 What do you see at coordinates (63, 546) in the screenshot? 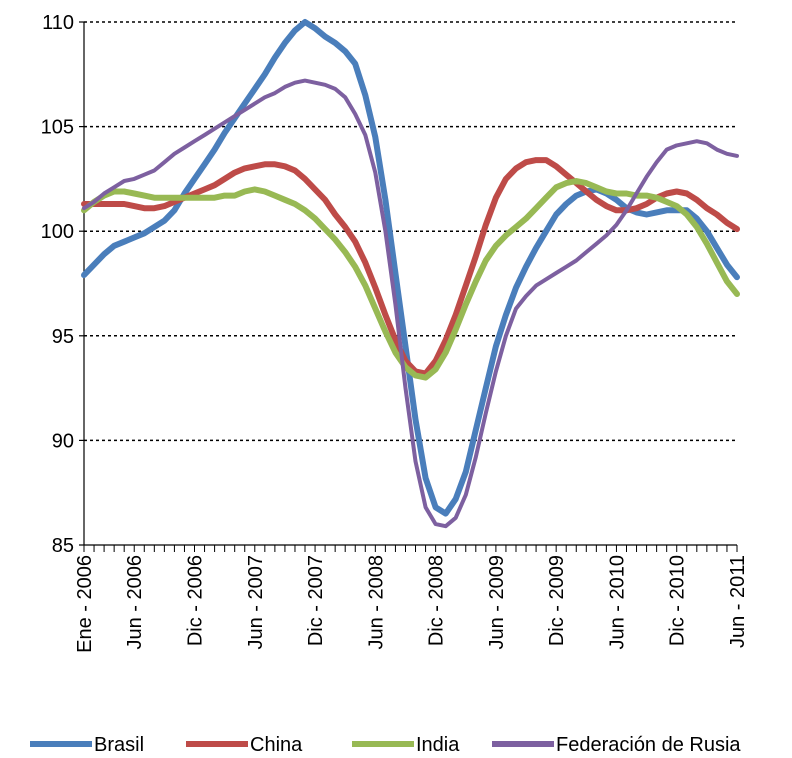
I see `y-tick-label: 85` at bounding box center [63, 546].